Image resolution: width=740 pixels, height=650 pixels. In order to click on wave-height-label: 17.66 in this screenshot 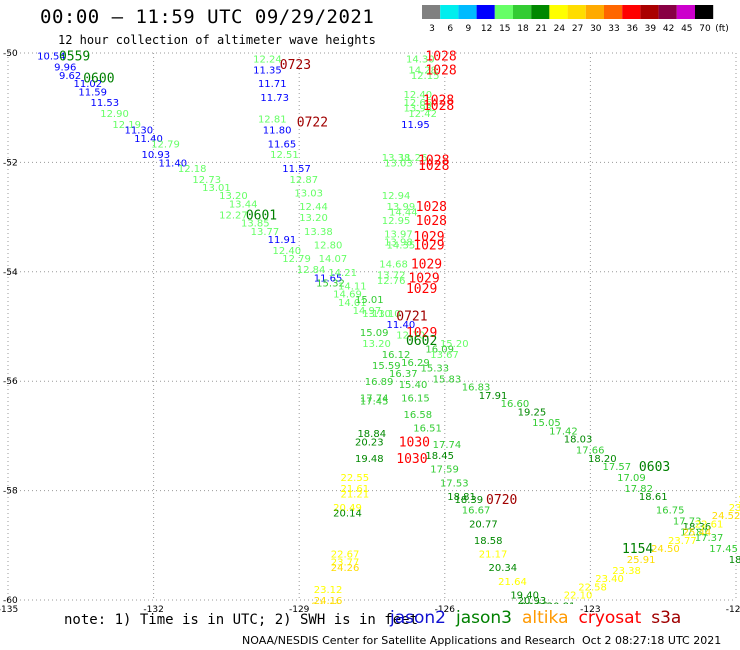, I will do `click(590, 451)`.